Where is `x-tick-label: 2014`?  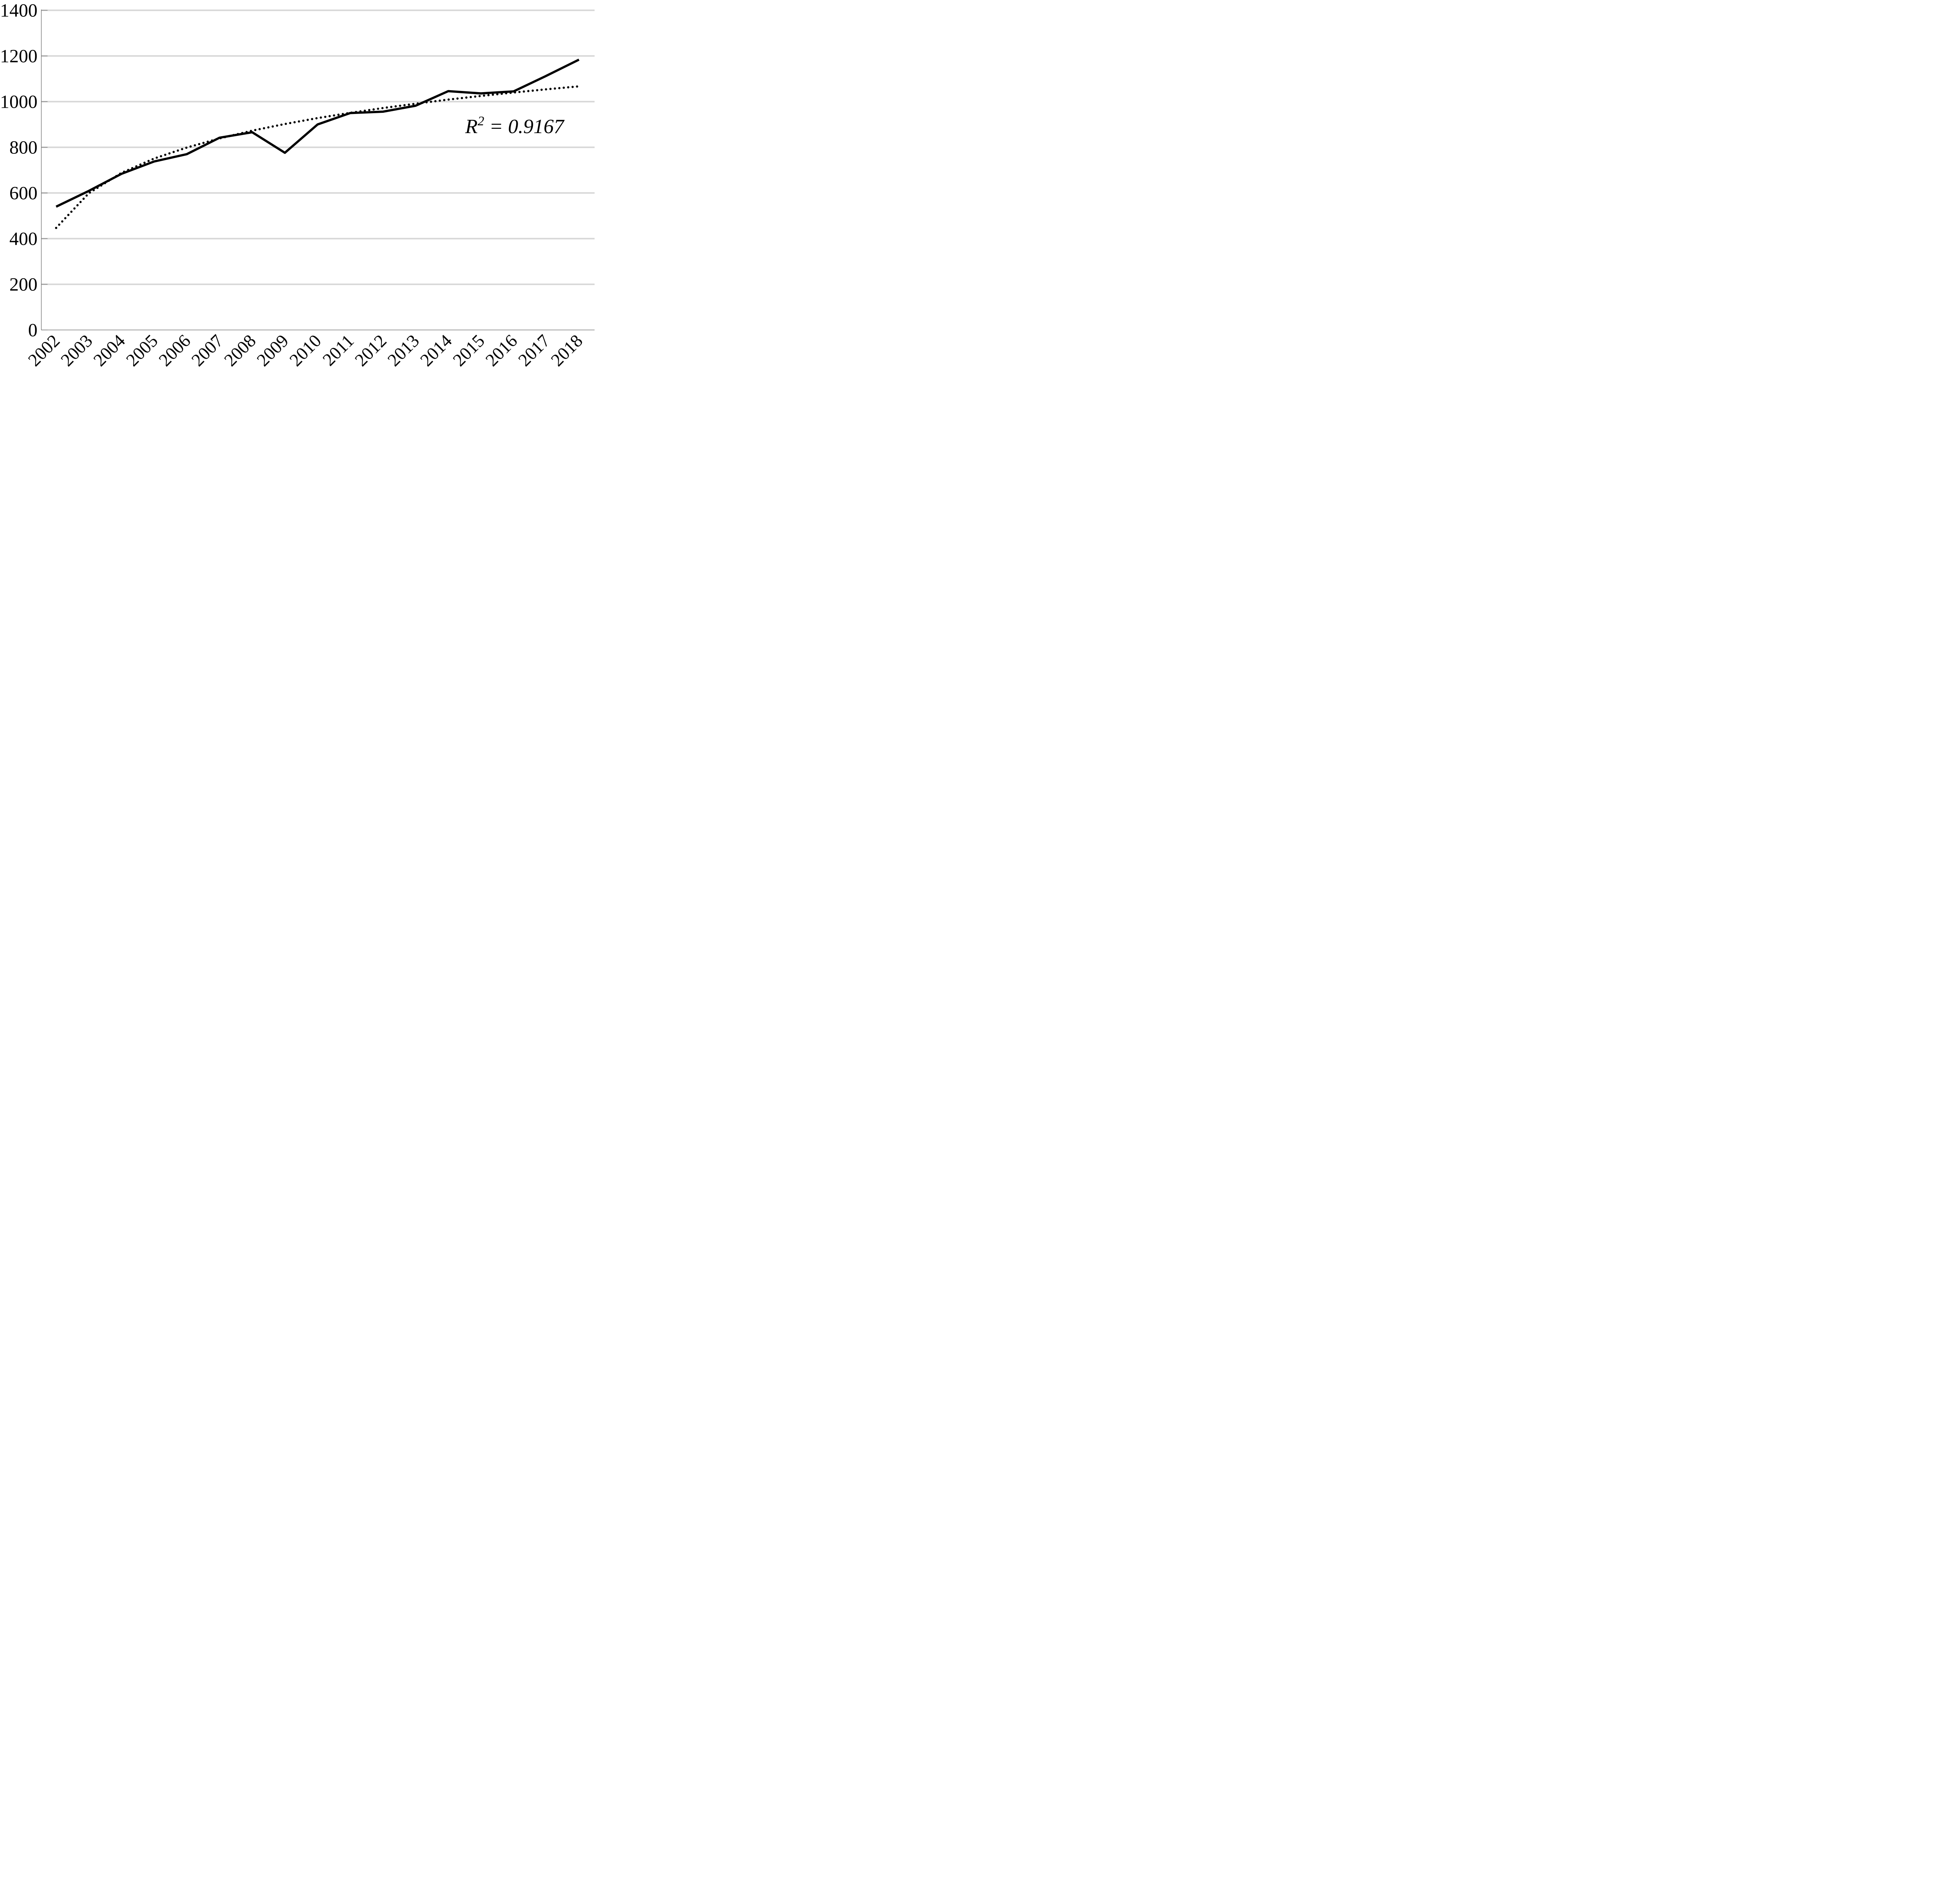 x-tick-label: 2014 is located at coordinates (436, 350).